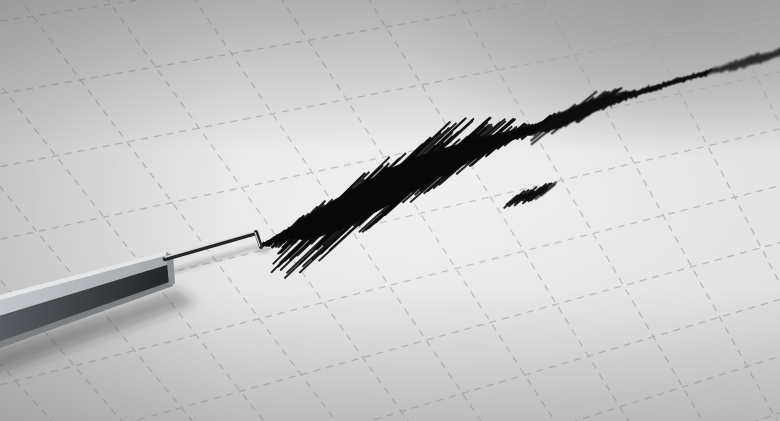 Image resolution: width=780 pixels, height=421 pixels. Describe the element at coordinates (84, 275) in the screenshot. I see `pen-arm-ridge-highlight` at that location.